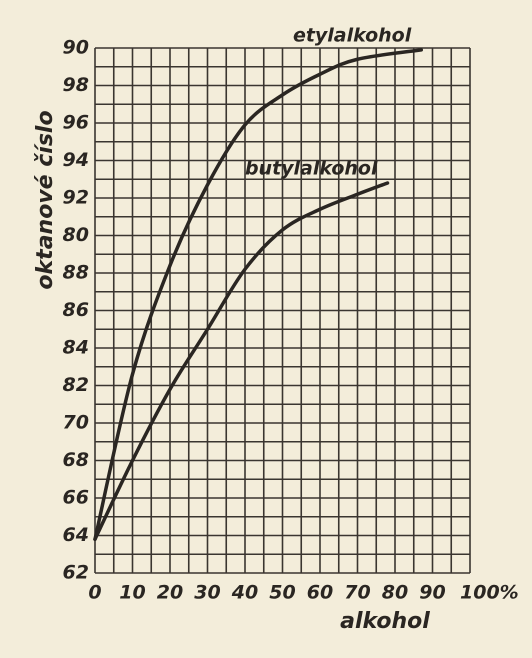  I want to click on y-tick-label: 98, so click(76, 85).